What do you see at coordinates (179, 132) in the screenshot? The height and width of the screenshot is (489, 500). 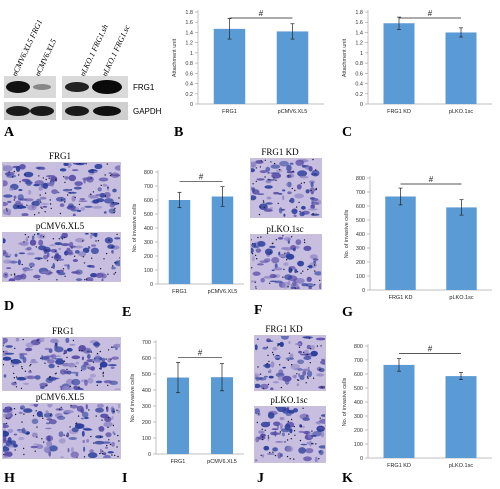 I see `panel-label-b: B` at bounding box center [179, 132].